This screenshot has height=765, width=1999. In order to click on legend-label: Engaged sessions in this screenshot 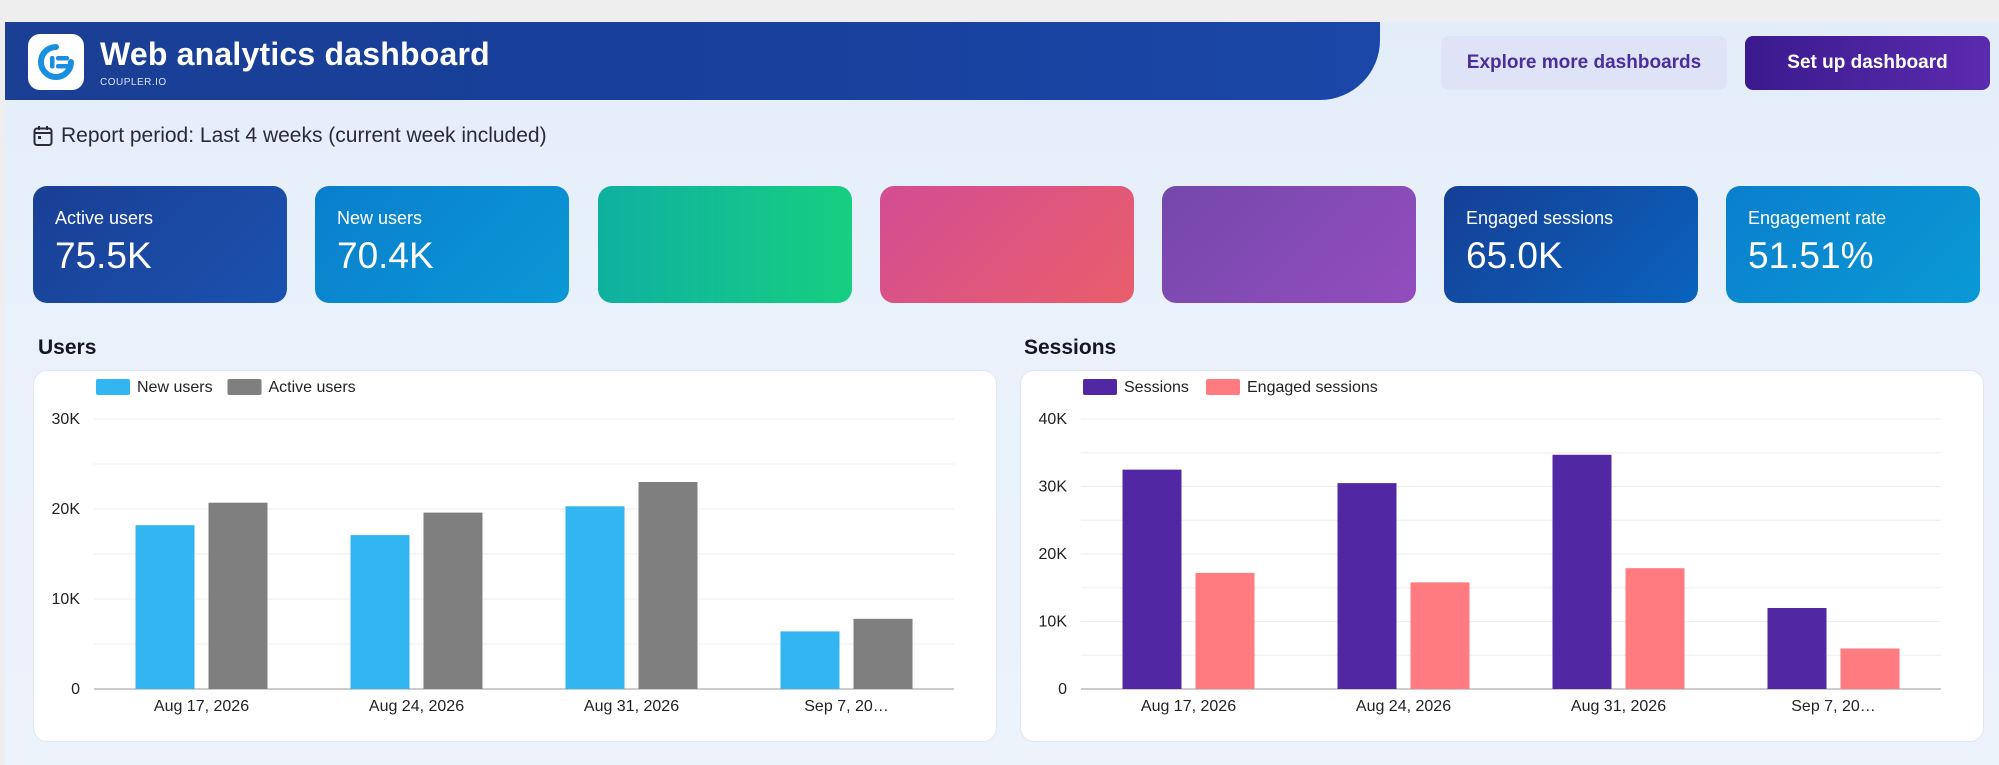, I will do `click(1312, 387)`.